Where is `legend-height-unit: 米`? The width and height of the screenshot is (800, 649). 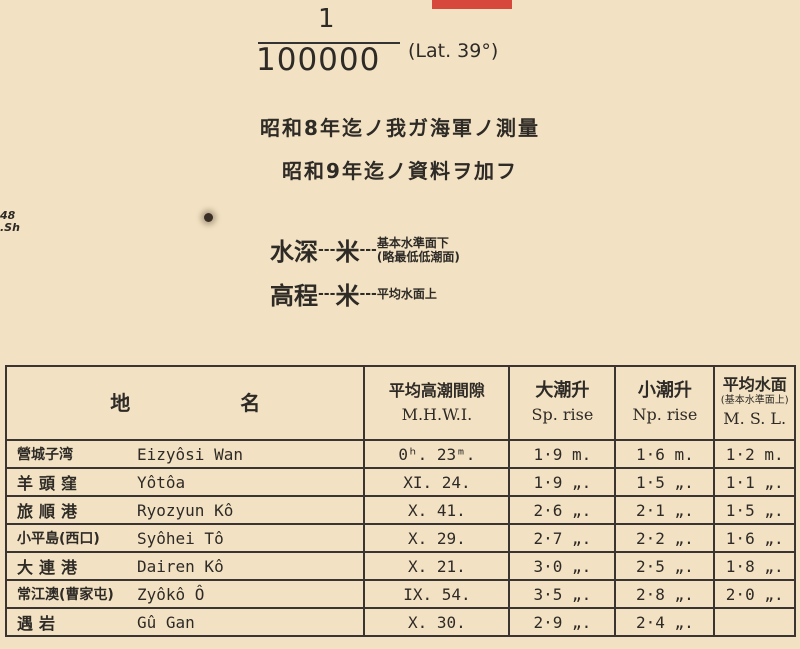 legend-height-unit: 米 is located at coordinates (347, 296).